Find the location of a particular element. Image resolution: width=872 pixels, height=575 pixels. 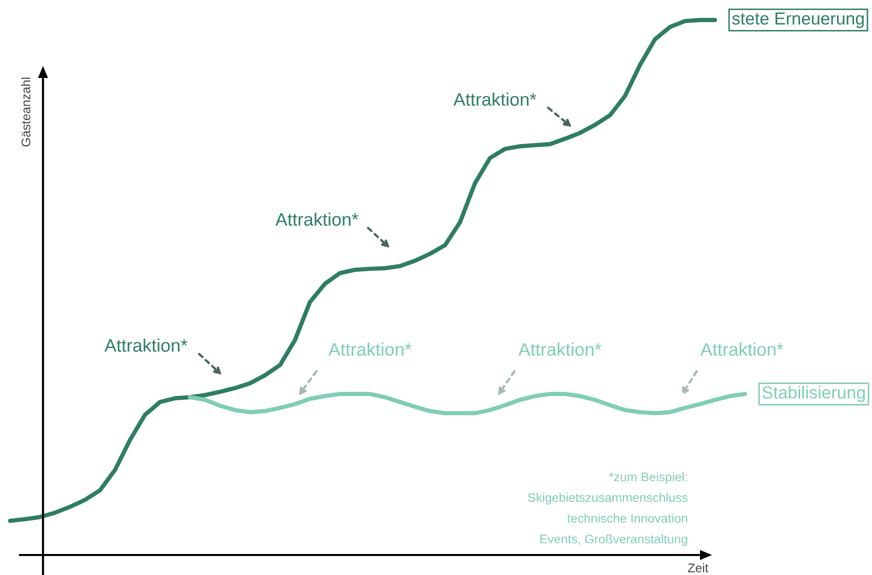

x-axis-title: Zeit is located at coordinates (698, 567).